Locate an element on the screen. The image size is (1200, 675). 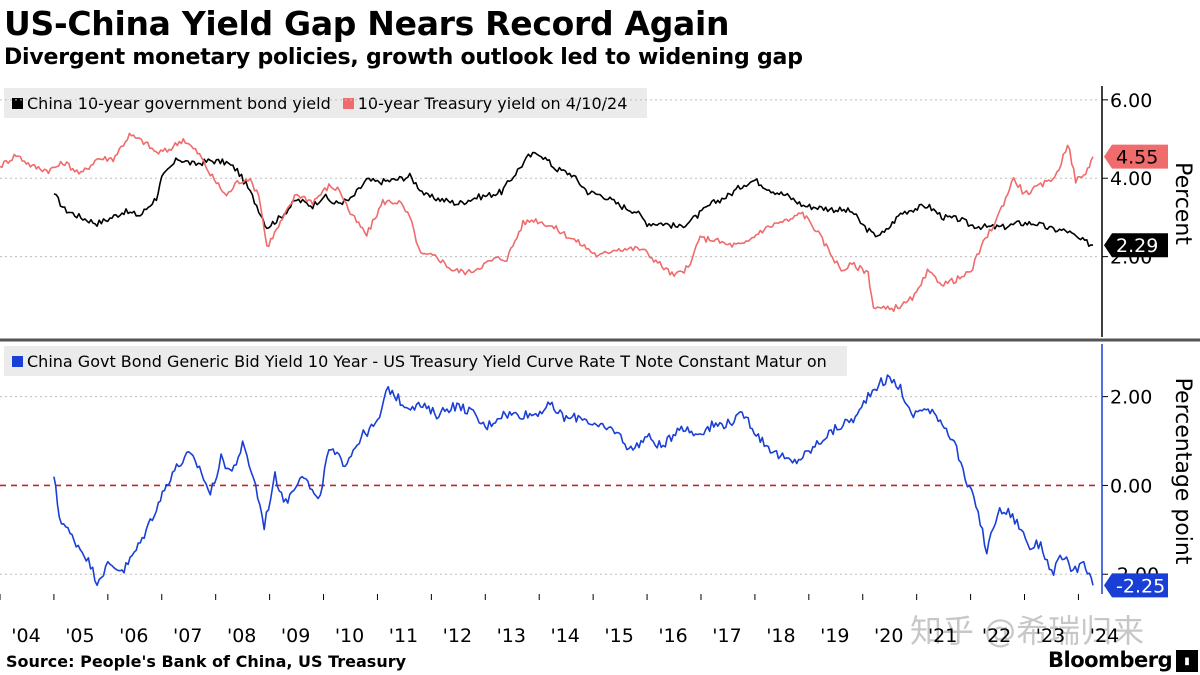
terminal-icon: ▮ is located at coordinates (1187, 661).